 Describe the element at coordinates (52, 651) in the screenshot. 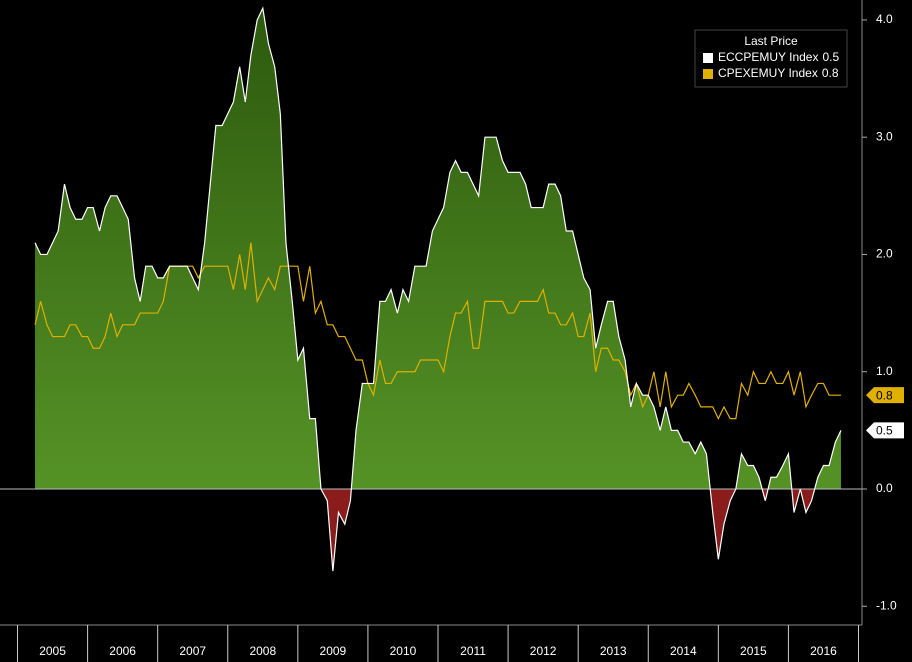

I see `x-tick-label: 2005` at that location.